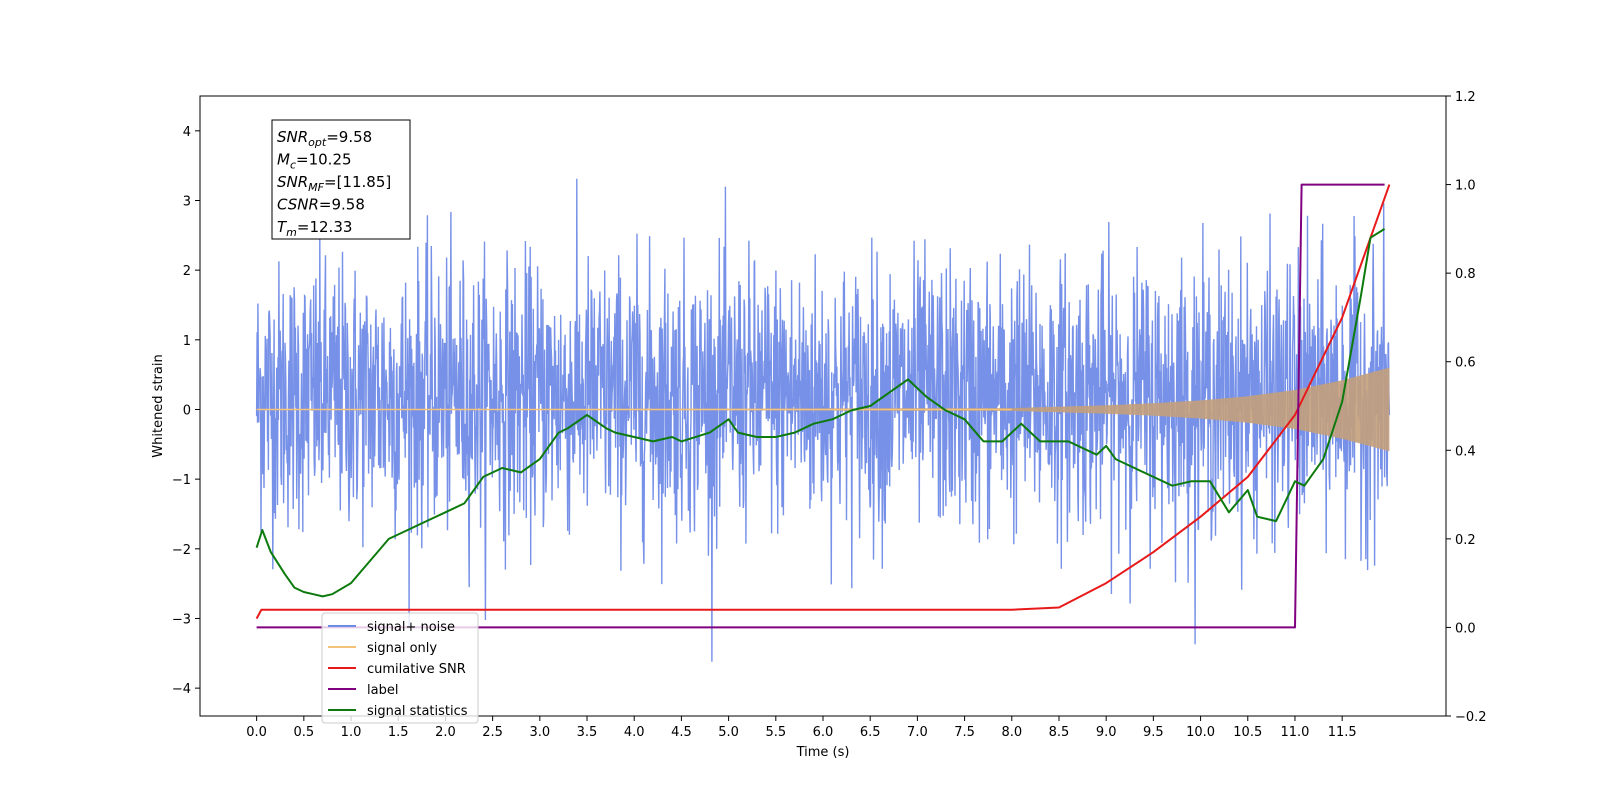 This screenshot has width=1600, height=800. Describe the element at coordinates (1465, 186) in the screenshot. I see `y2-tick-label: 1.0` at that location.